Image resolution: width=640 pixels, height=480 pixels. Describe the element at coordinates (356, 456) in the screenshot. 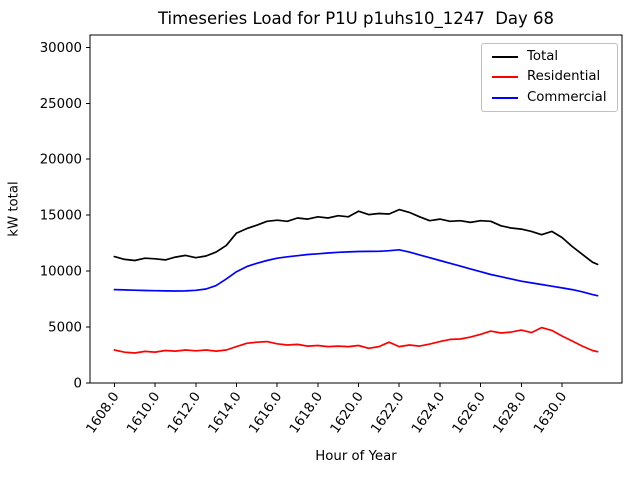

I see `x-axis-label: Hour of Year` at that location.